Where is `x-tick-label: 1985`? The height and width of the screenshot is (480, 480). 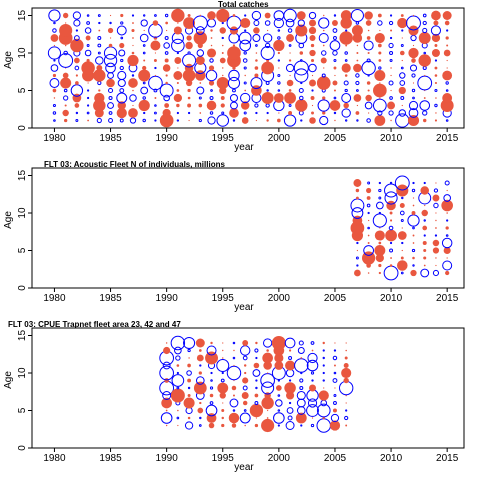 x-tick-label: 1985 is located at coordinates (110, 138).